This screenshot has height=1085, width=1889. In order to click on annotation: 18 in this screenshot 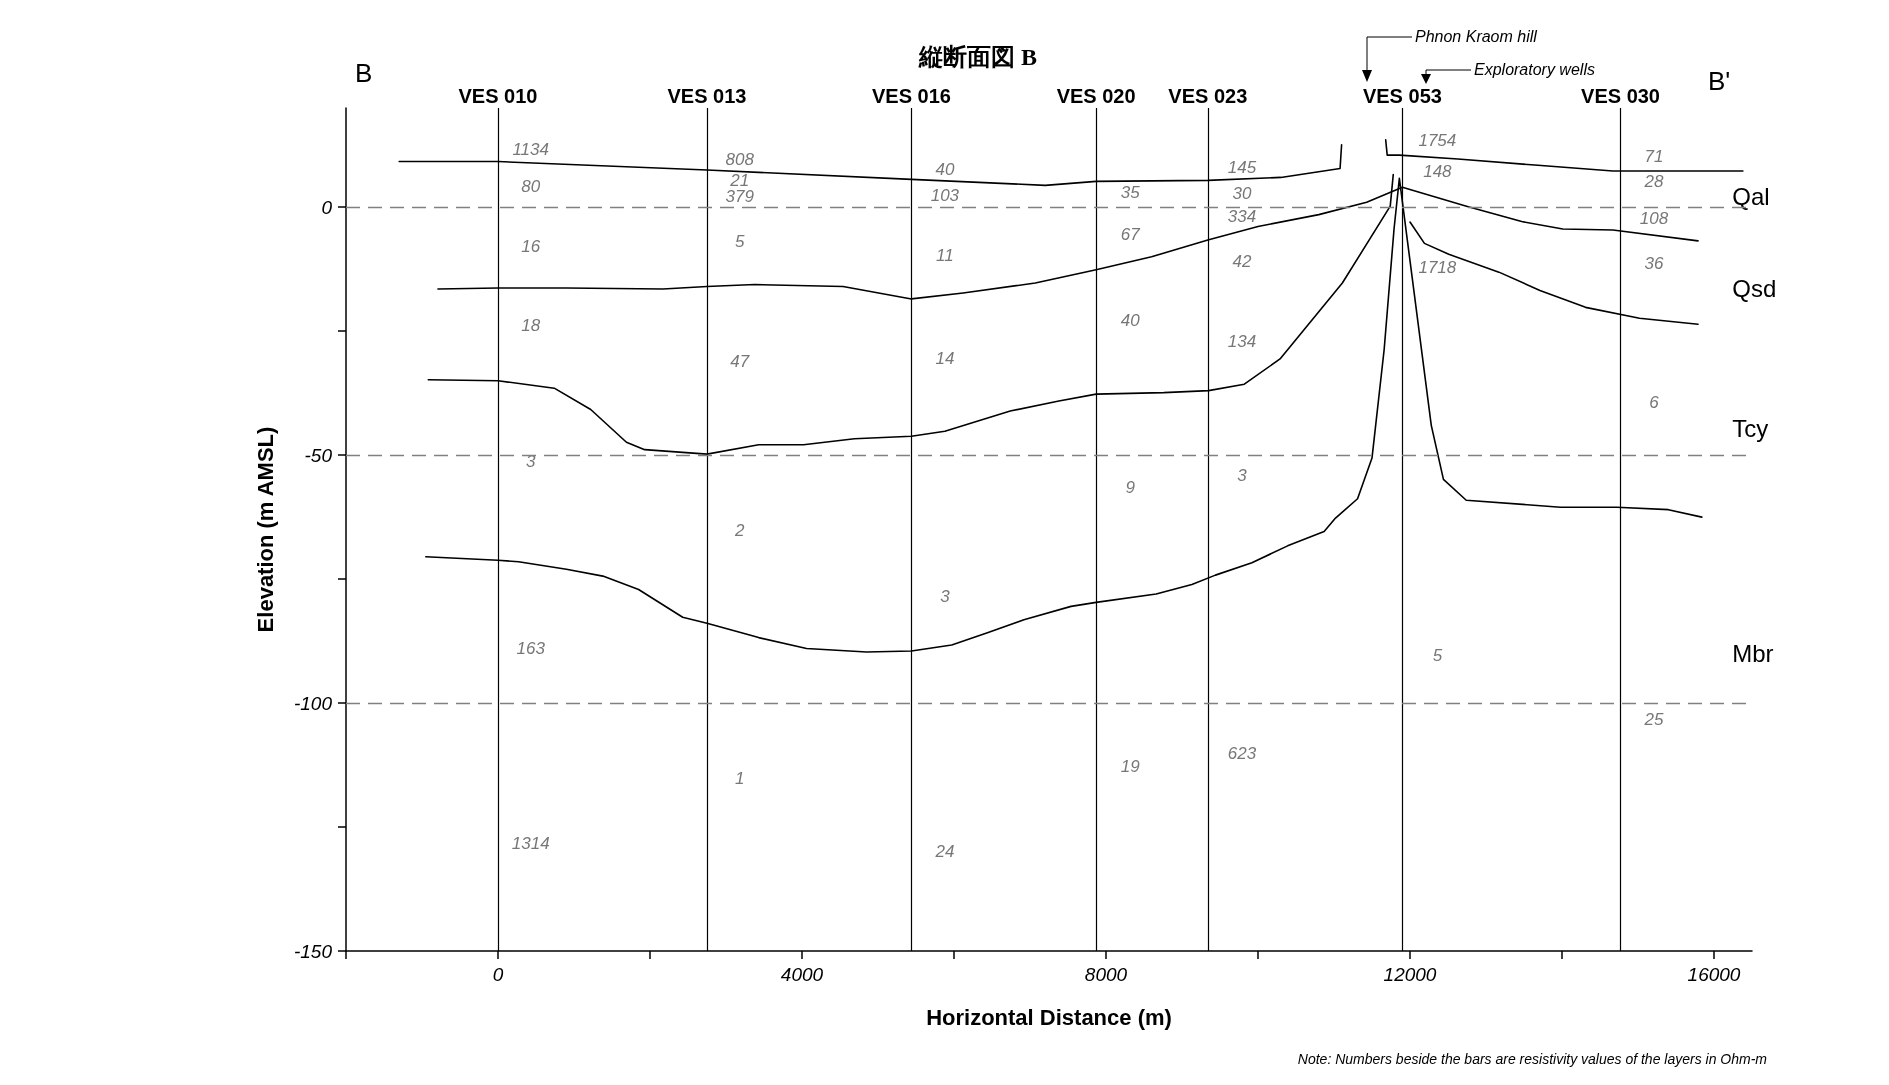, I will do `click(531, 325)`.